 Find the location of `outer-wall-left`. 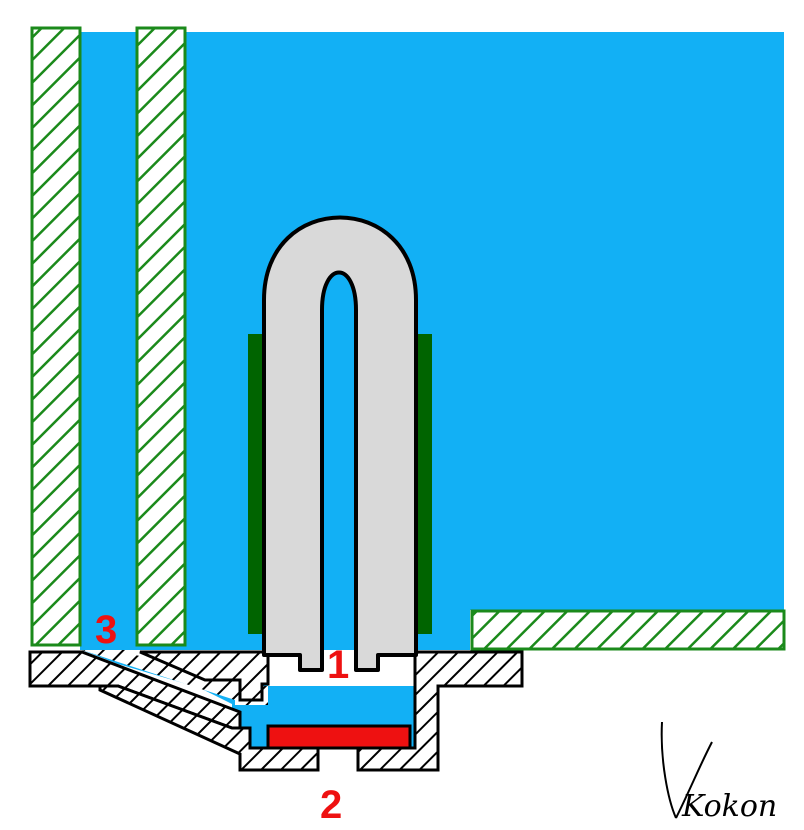

outer-wall-left is located at coordinates (56, 336).